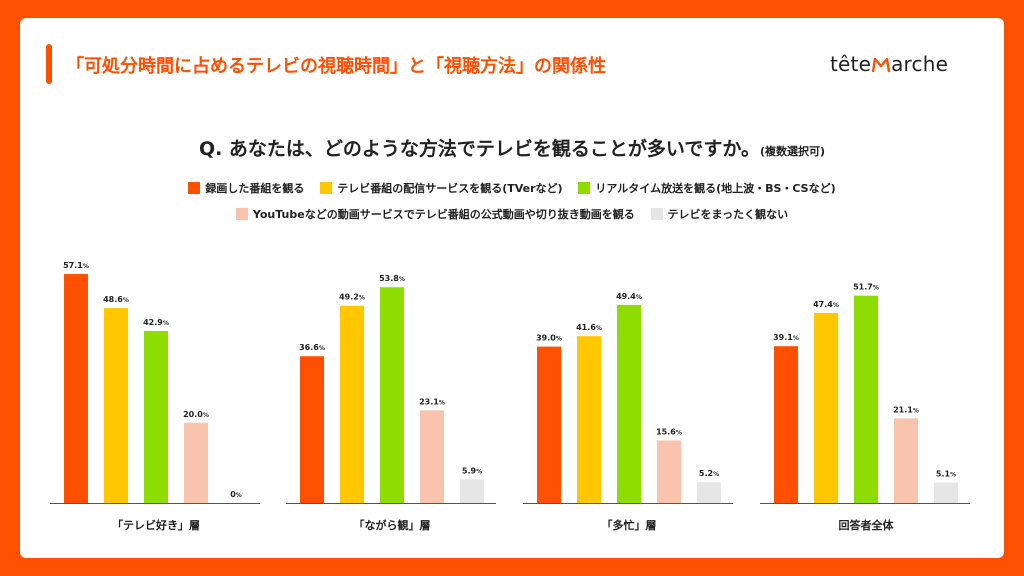 Image resolution: width=1024 pixels, height=576 pixels. Describe the element at coordinates (392, 525) in the screenshot. I see `category-label: 「ながら観」層` at that location.